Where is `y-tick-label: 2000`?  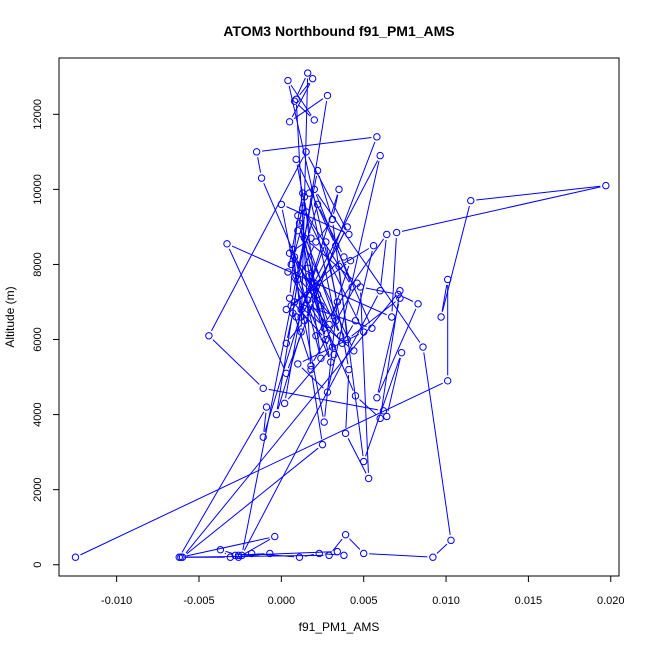 y-tick-label: 2000 is located at coordinates (38, 489).